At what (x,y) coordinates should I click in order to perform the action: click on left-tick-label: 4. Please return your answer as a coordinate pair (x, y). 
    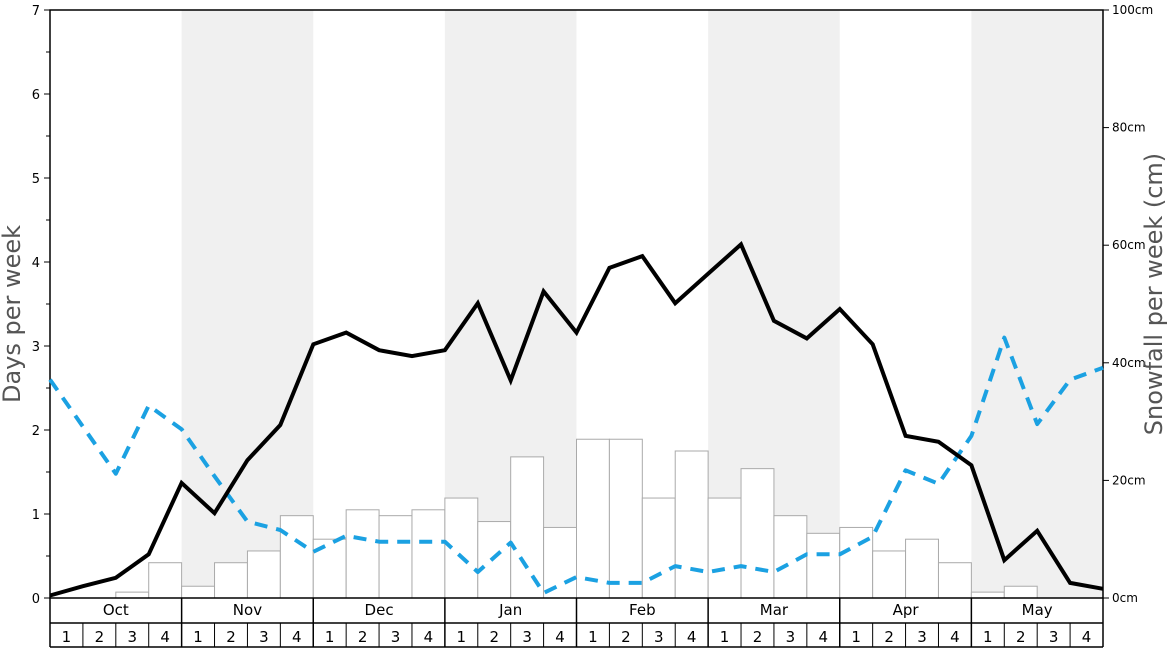
    Looking at the image, I should click on (36, 263).